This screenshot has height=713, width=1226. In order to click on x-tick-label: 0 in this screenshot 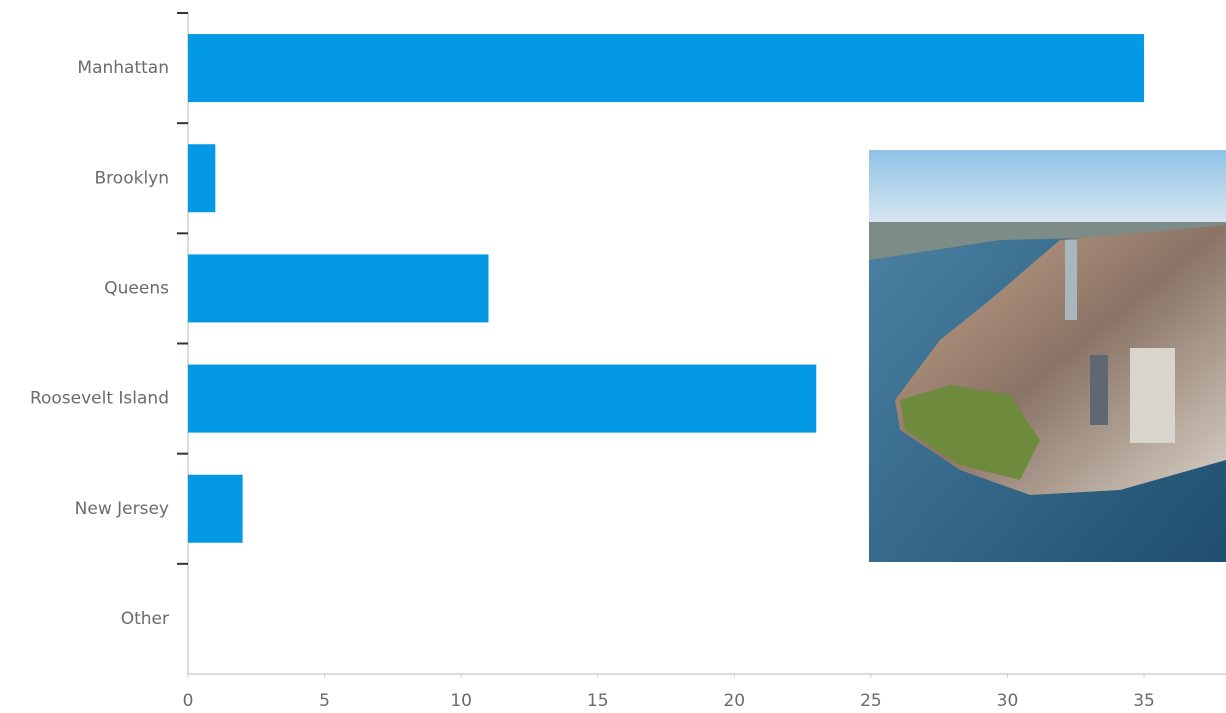, I will do `click(188, 701)`.